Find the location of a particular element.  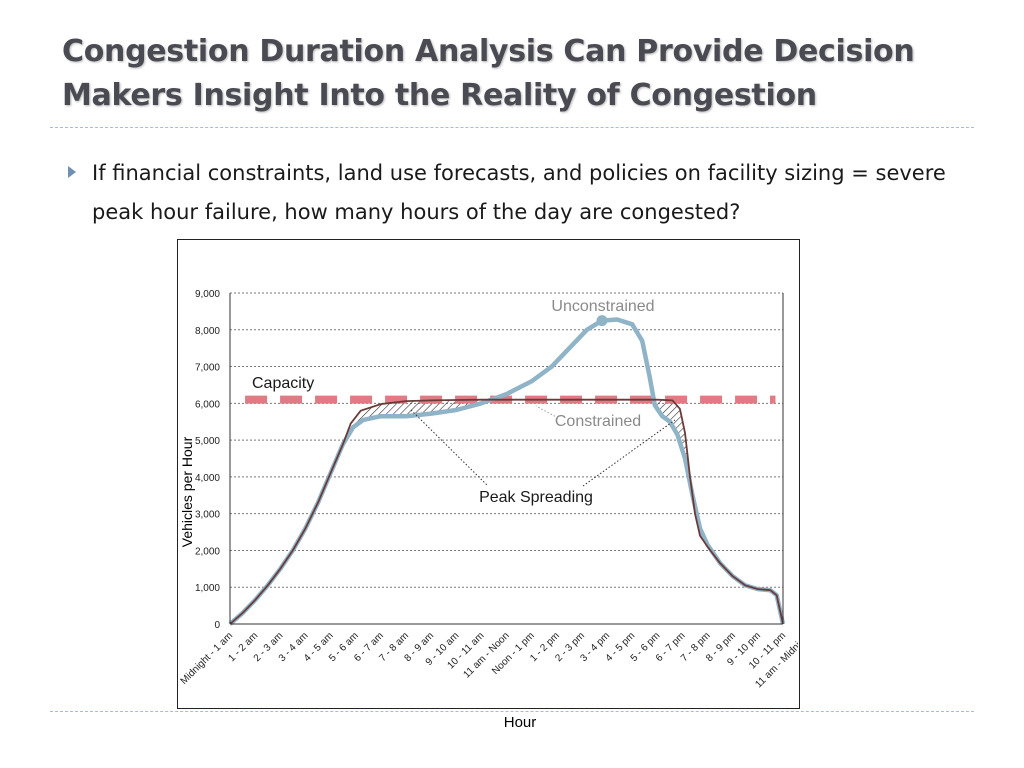

unconstrained-peak-point is located at coordinates (602, 321).